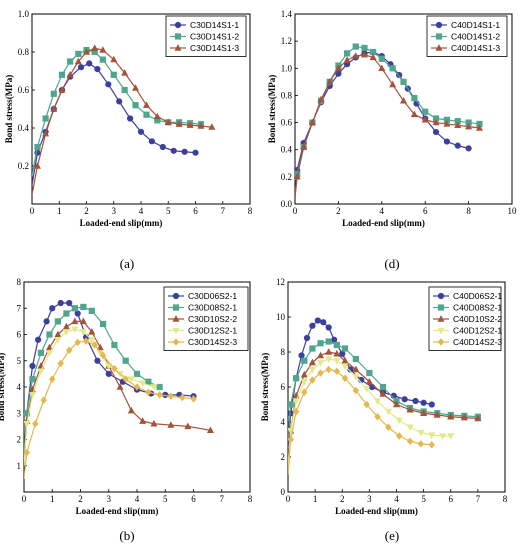  What do you see at coordinates (475, 48) in the screenshot?
I see `legend-label: C40D14S1-3` at bounding box center [475, 48].